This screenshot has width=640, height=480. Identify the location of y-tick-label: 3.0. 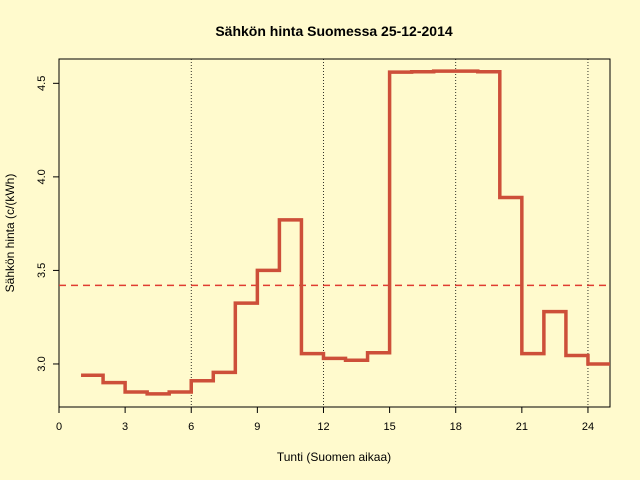
(42, 363).